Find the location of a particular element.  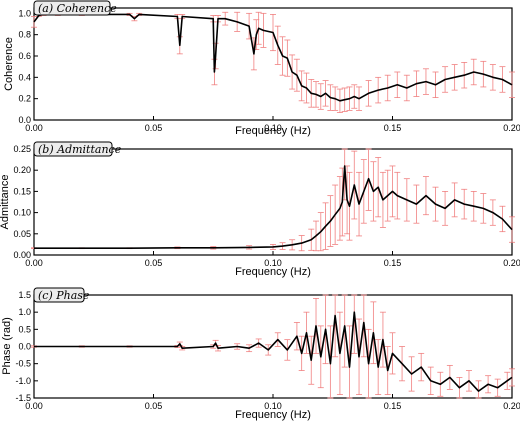

panel-phase-ytick-label-1: -1.0 is located at coordinates (23, 381).